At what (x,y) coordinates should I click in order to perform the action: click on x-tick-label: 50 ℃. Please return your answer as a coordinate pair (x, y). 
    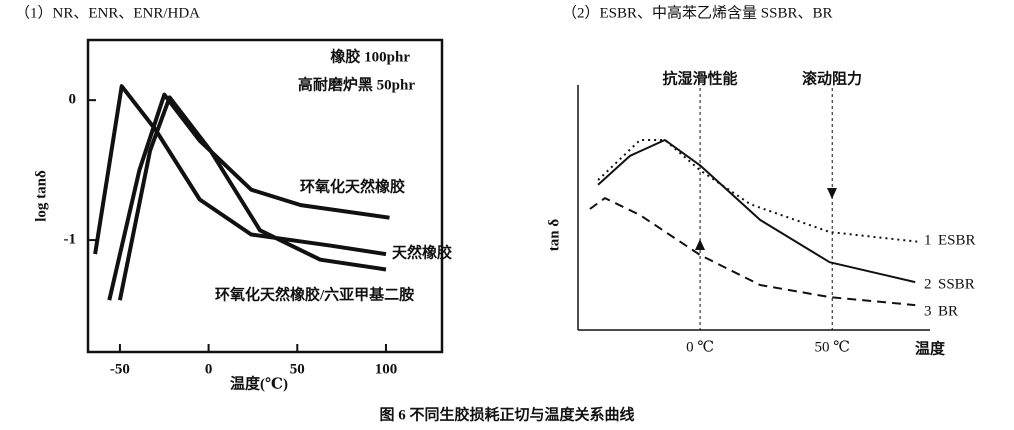
    Looking at the image, I should click on (832, 347).